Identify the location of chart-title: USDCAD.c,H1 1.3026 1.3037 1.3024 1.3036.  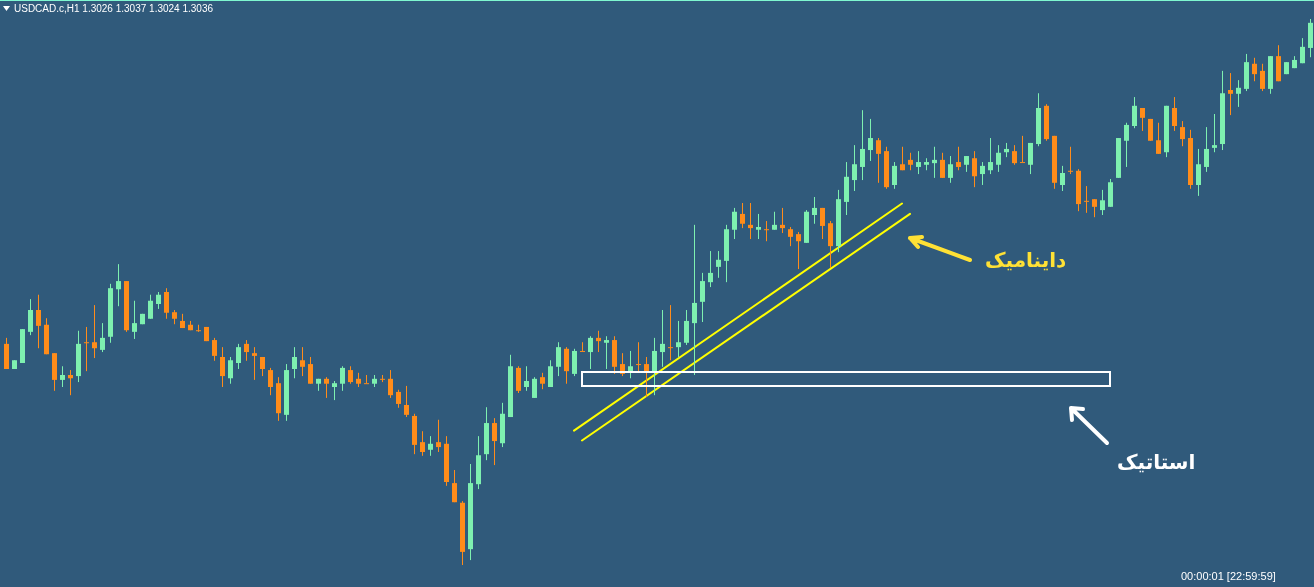
(114, 8).